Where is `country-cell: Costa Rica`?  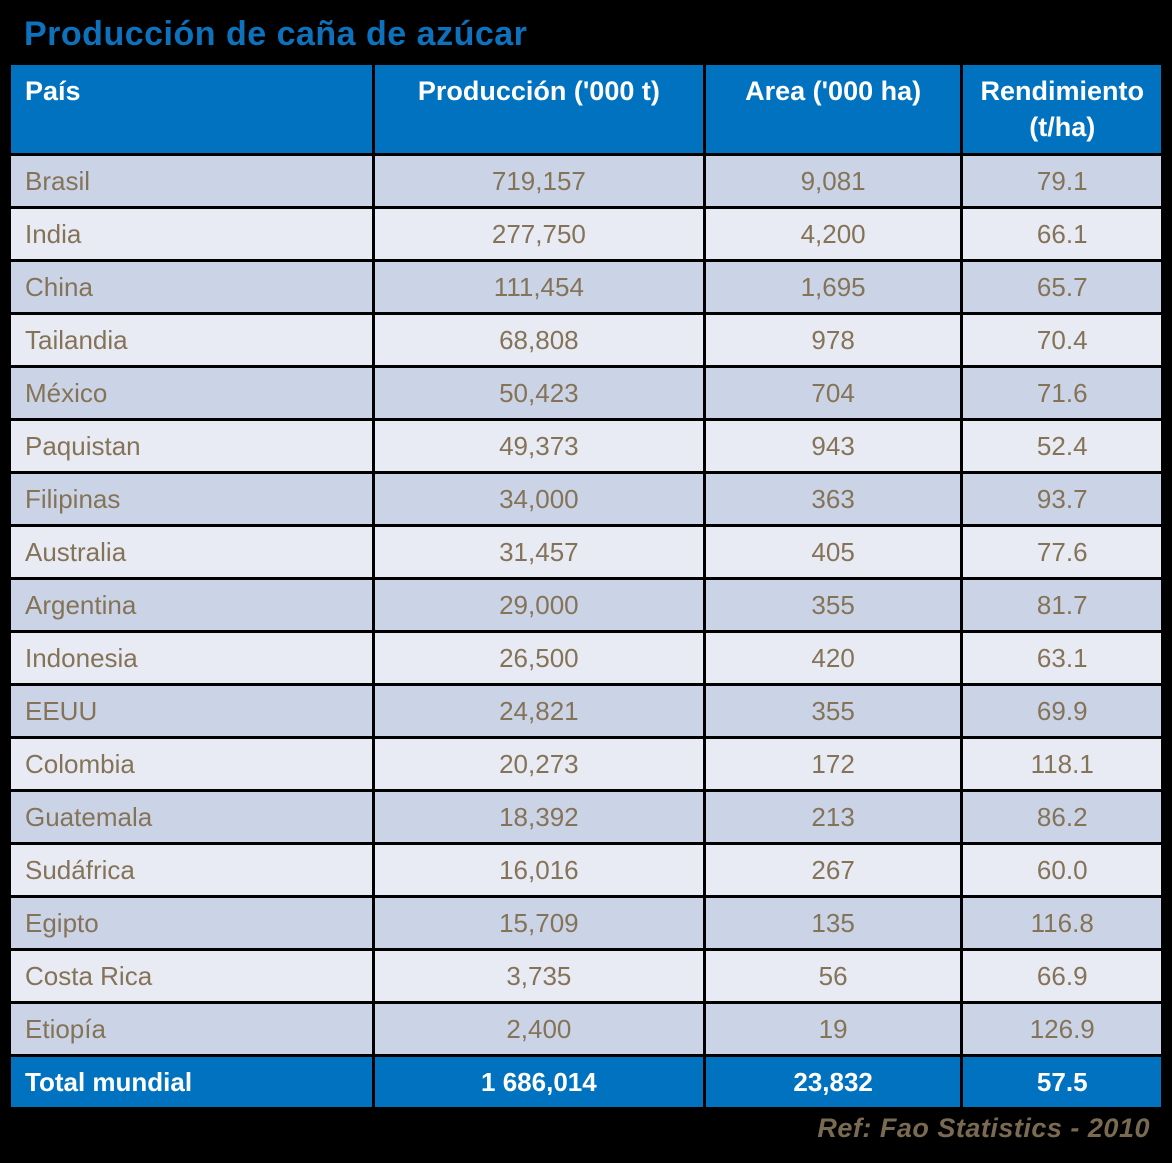
country-cell: Costa Rica is located at coordinates (191, 976).